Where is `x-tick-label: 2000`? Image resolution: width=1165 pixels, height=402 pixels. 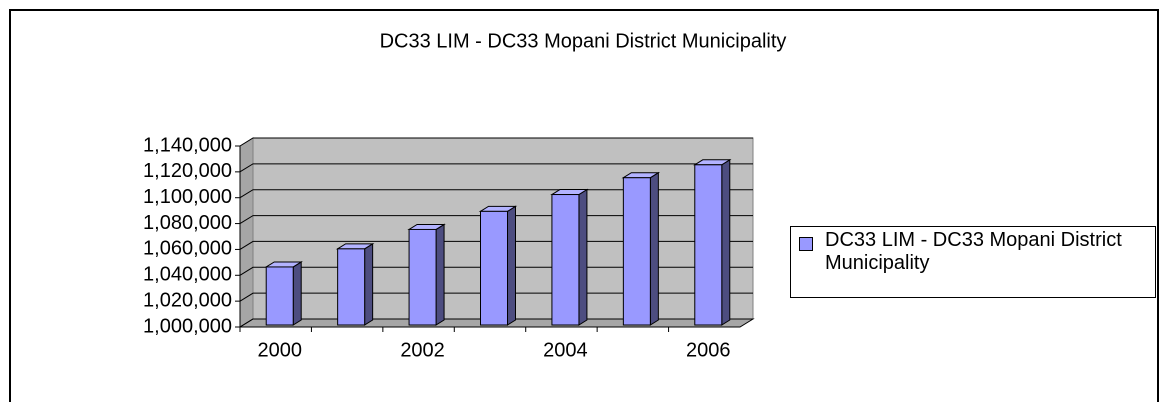
x-tick-label: 2000 is located at coordinates (279, 350).